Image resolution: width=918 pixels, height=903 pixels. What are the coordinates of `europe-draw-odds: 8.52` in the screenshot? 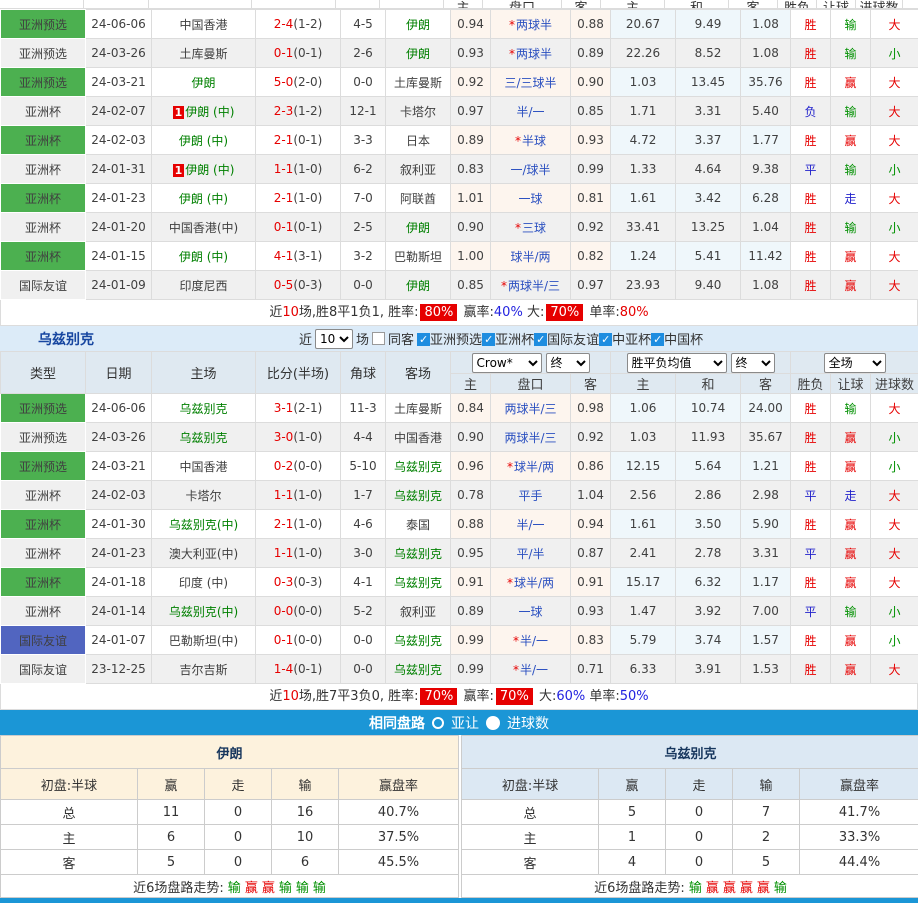 It's located at (708, 53).